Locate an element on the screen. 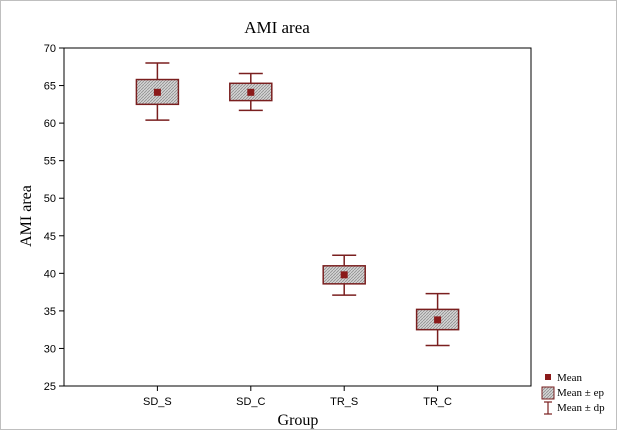  x-axis-label: Group is located at coordinates (298, 420).